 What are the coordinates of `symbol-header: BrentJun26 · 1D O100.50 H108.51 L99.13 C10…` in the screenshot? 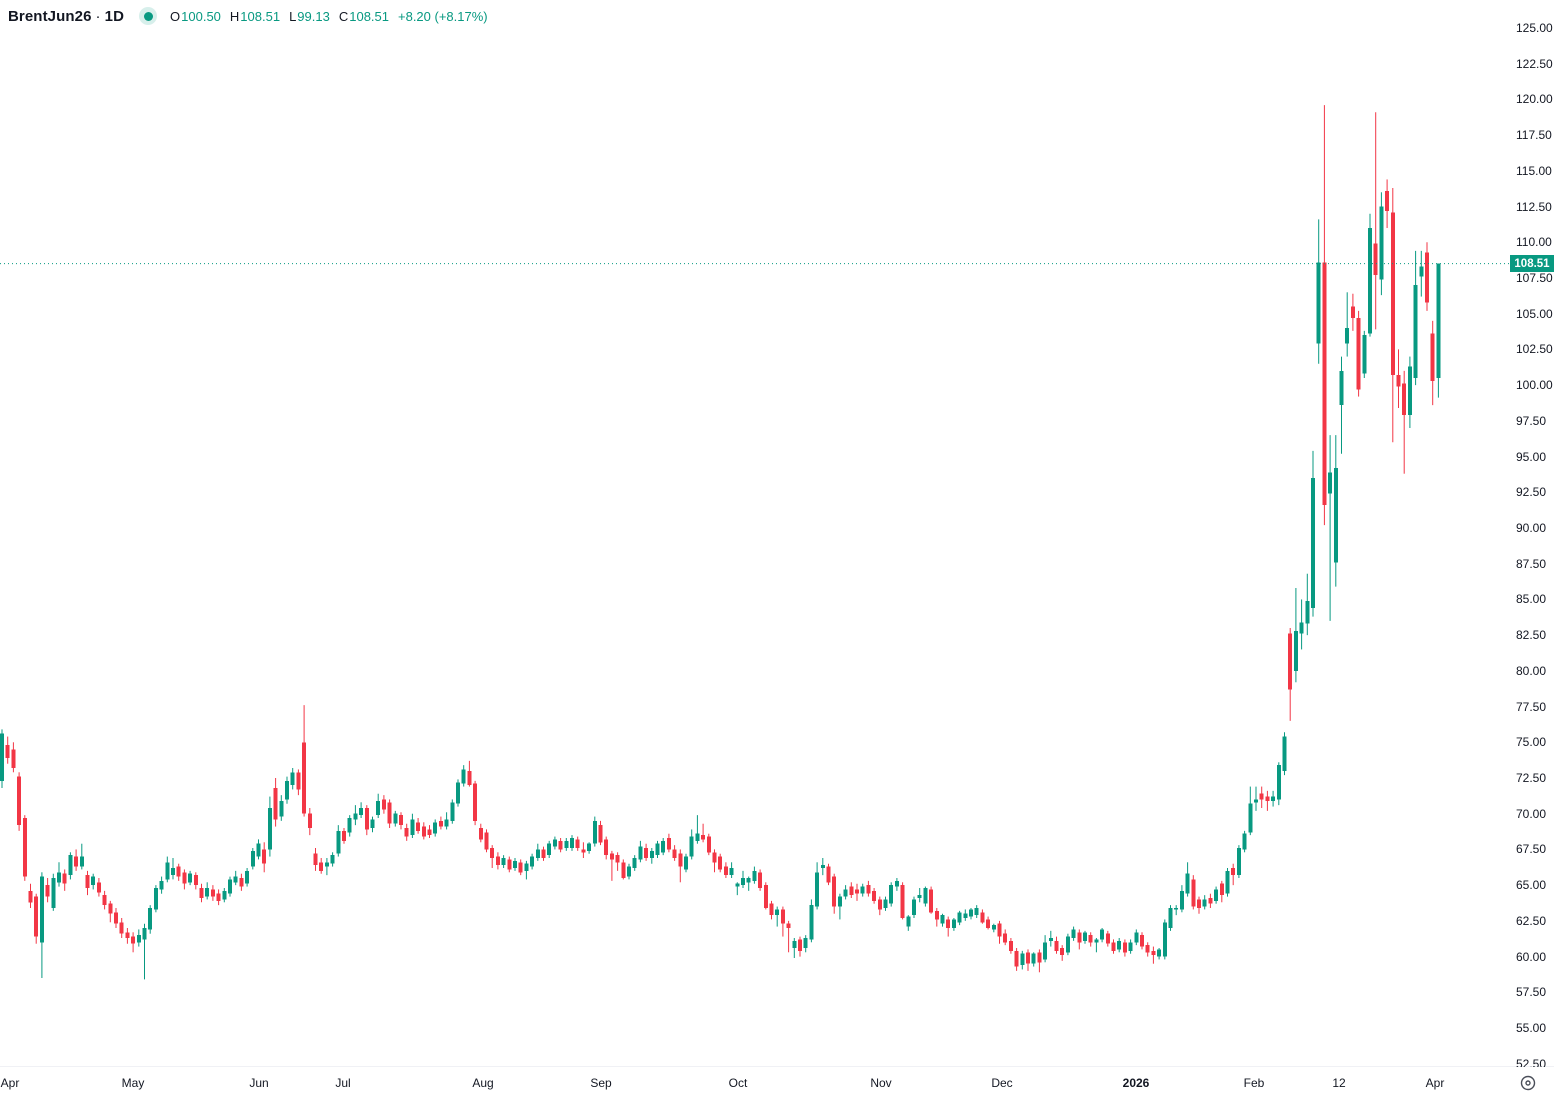 It's located at (248, 16).